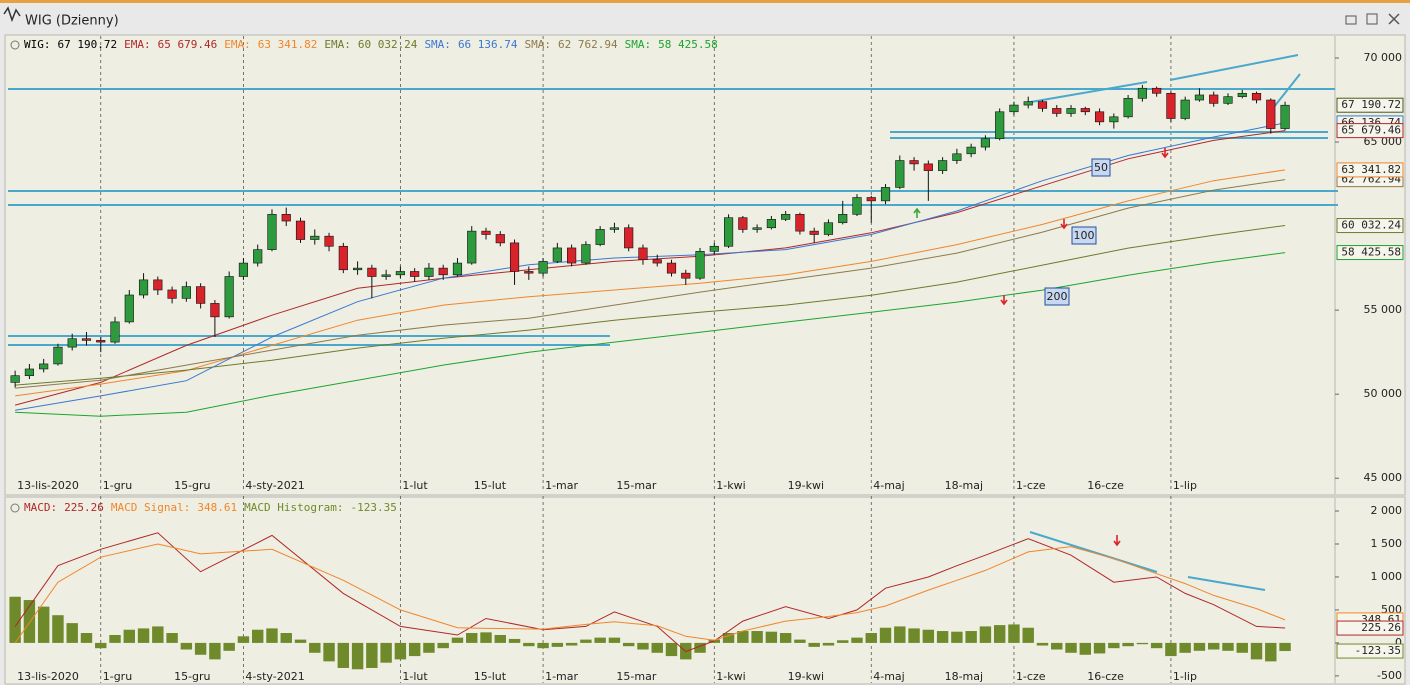 The height and width of the screenshot is (685, 1410). I want to click on x-tick-label: 18-maj, so click(964, 485).